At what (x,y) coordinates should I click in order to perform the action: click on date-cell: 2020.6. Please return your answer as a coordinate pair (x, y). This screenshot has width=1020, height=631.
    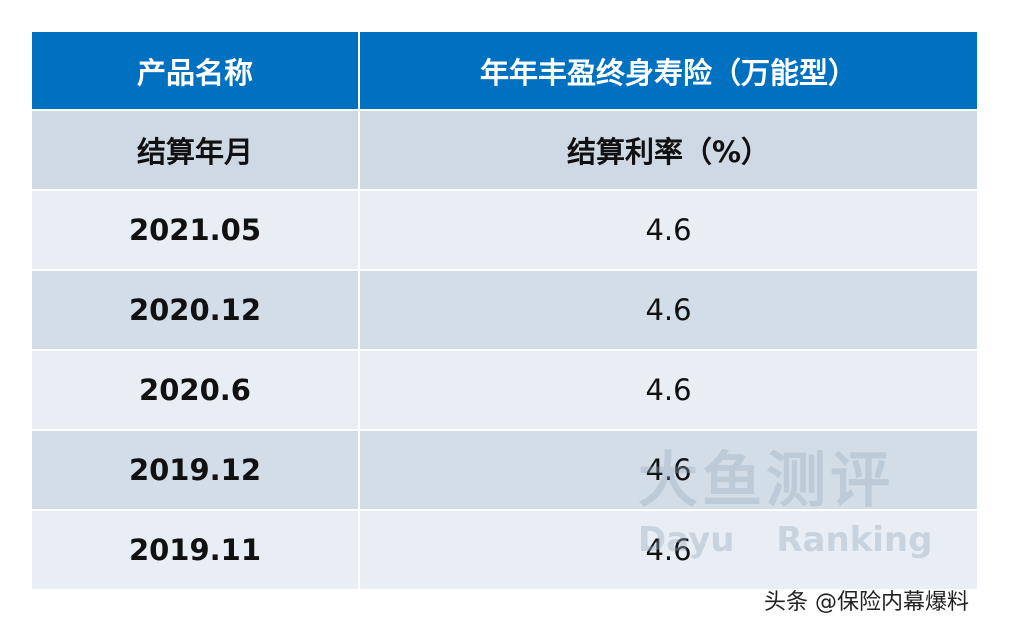
    Looking at the image, I should click on (195, 390).